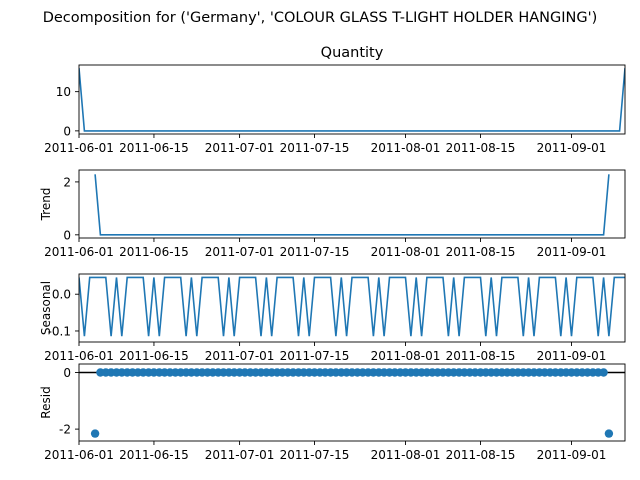 Image resolution: width=640 pixels, height=480 pixels. I want to click on resid-xtick-label: 2011-06-01, so click(79, 455).